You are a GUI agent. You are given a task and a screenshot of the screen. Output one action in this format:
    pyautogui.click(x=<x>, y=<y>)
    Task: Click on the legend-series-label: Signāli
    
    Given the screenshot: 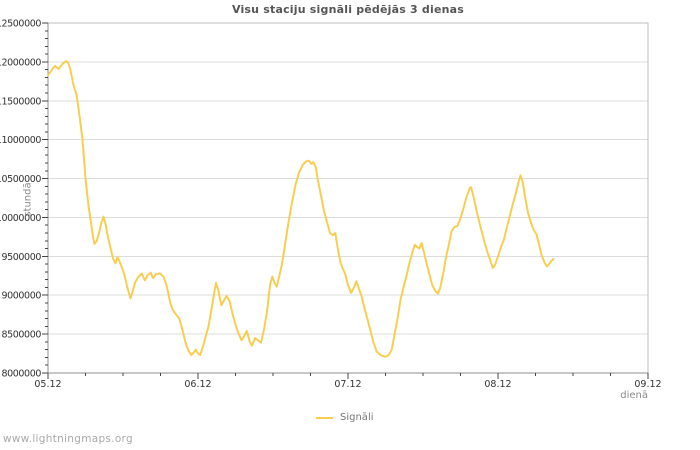 What is the action you would take?
    pyautogui.click(x=357, y=417)
    